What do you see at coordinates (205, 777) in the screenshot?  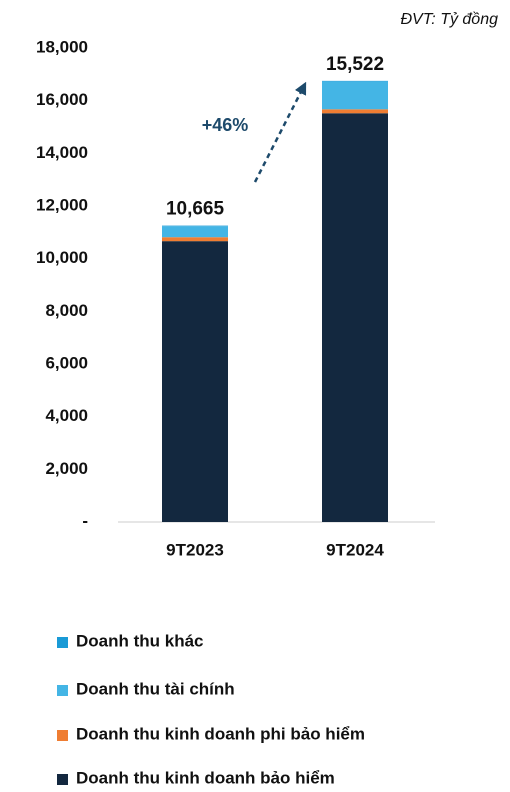 I see `legend-label: Doanh thu kinh doanh bảo hiểm` at bounding box center [205, 777].